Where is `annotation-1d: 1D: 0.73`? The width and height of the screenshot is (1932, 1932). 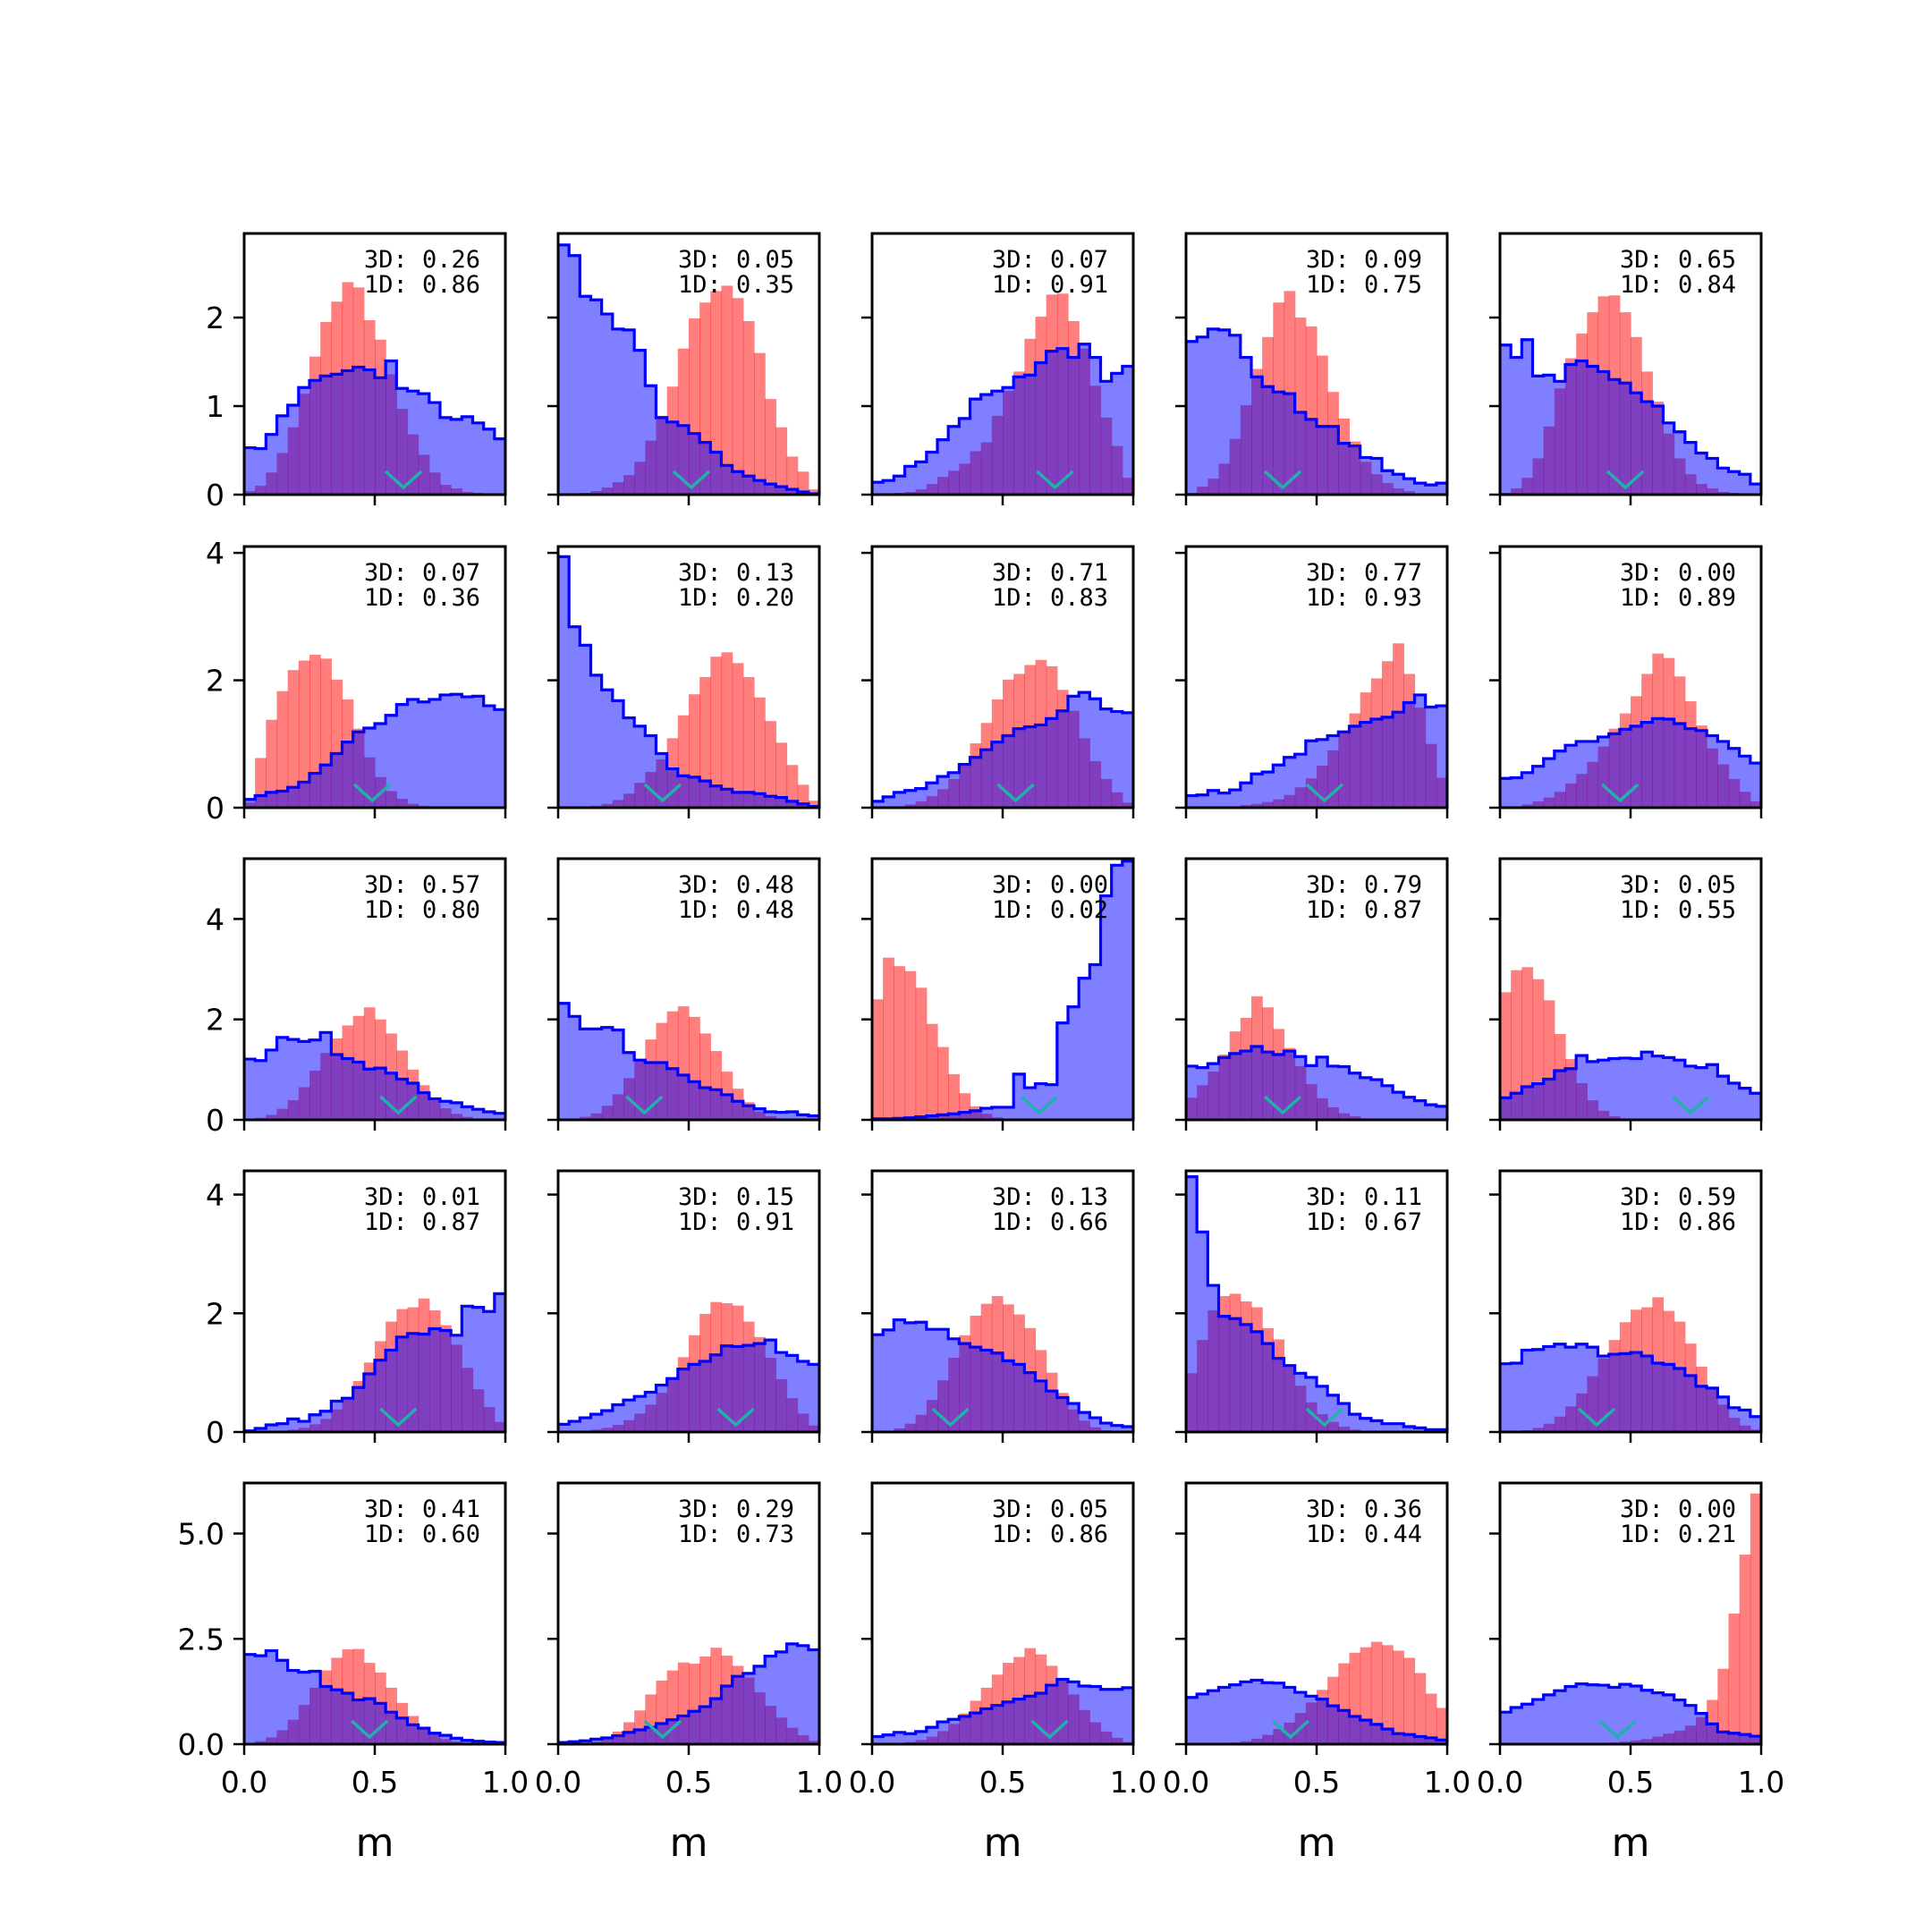
annotation-1d: 1D: 0.73 is located at coordinates (736, 1534).